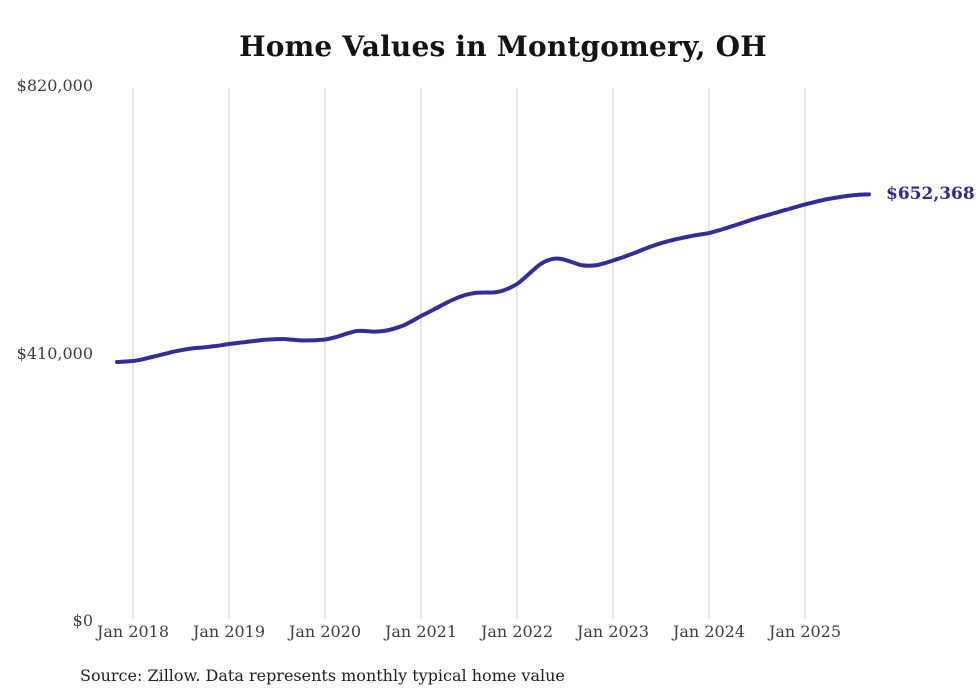  I want to click on x-tick-jan-2025: Jan 2025, so click(805, 631).